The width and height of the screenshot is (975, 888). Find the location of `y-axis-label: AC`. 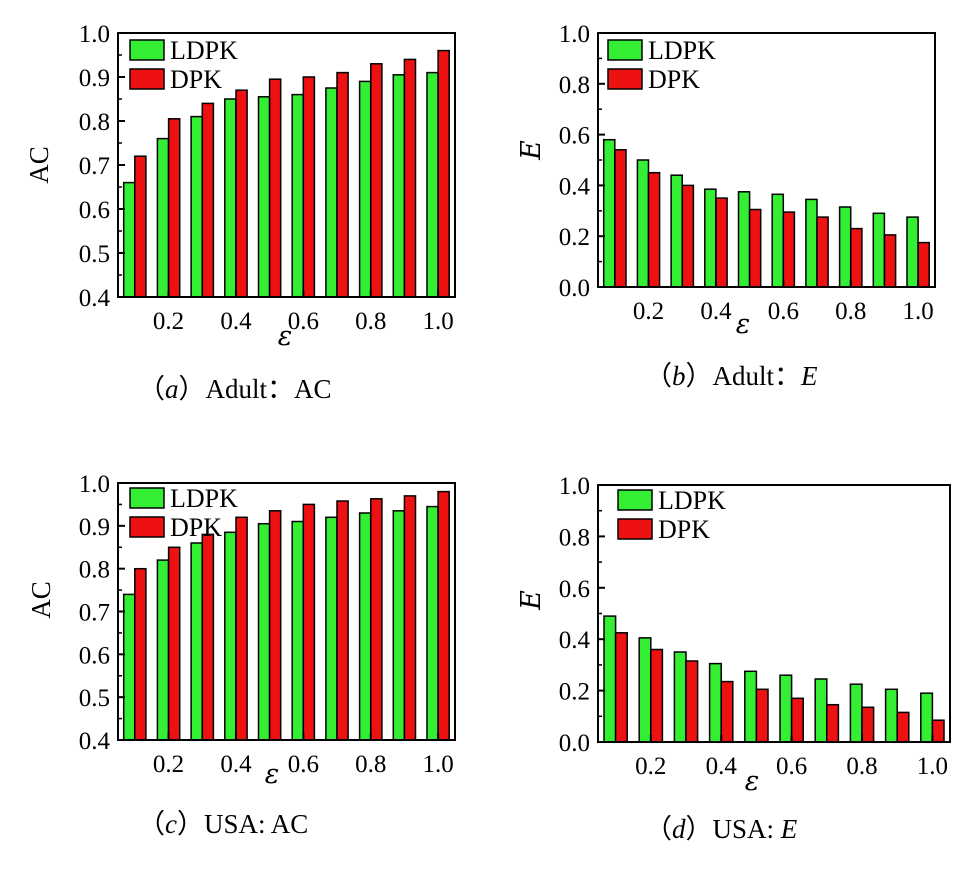

y-axis-label: AC is located at coordinates (39, 165).